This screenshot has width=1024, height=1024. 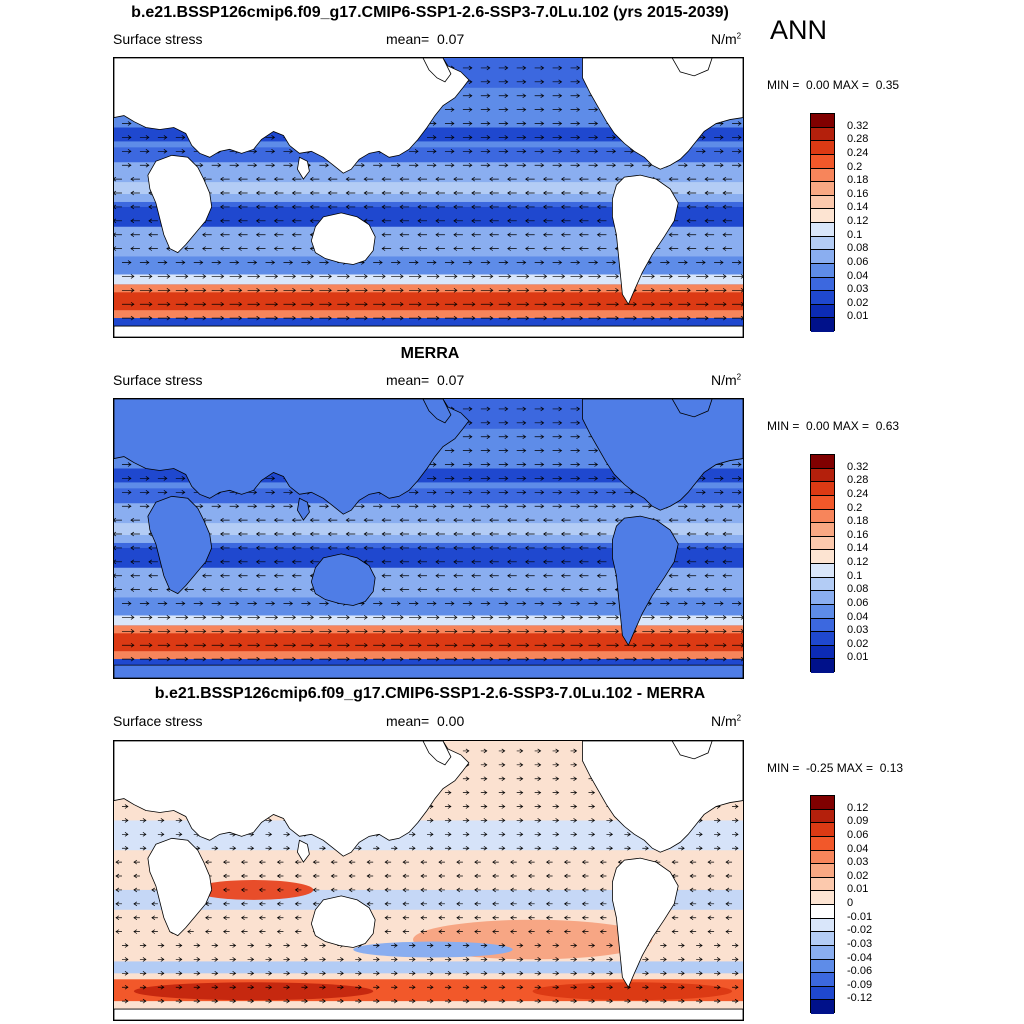 I want to click on panel-2-mean-label: mean=, so click(x=408, y=380).